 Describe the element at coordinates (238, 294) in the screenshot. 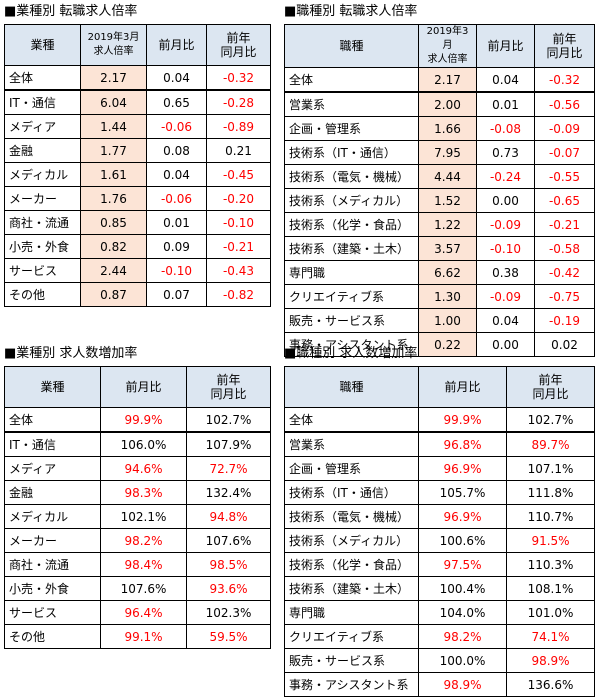

I see `table-cell: -0.82` at that location.